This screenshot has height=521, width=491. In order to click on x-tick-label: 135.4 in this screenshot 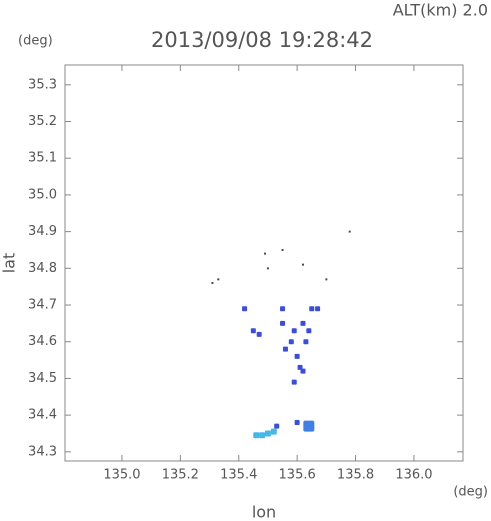, I will do `click(238, 475)`.